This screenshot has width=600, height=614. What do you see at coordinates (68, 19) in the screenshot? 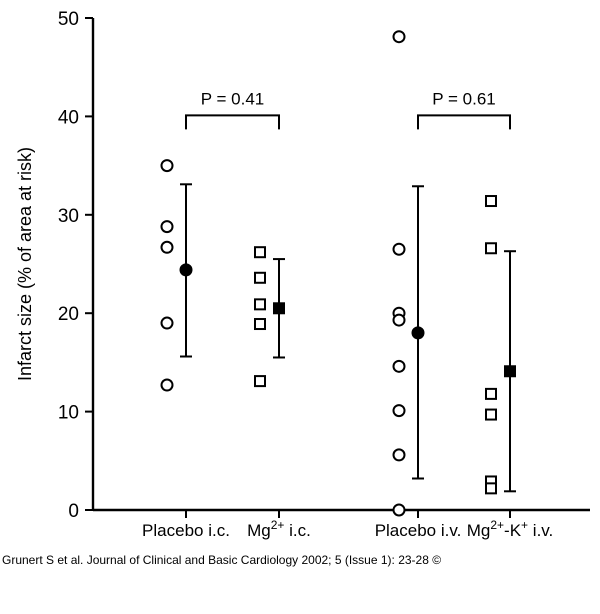
I see `y-tick-label: 50` at bounding box center [68, 19].